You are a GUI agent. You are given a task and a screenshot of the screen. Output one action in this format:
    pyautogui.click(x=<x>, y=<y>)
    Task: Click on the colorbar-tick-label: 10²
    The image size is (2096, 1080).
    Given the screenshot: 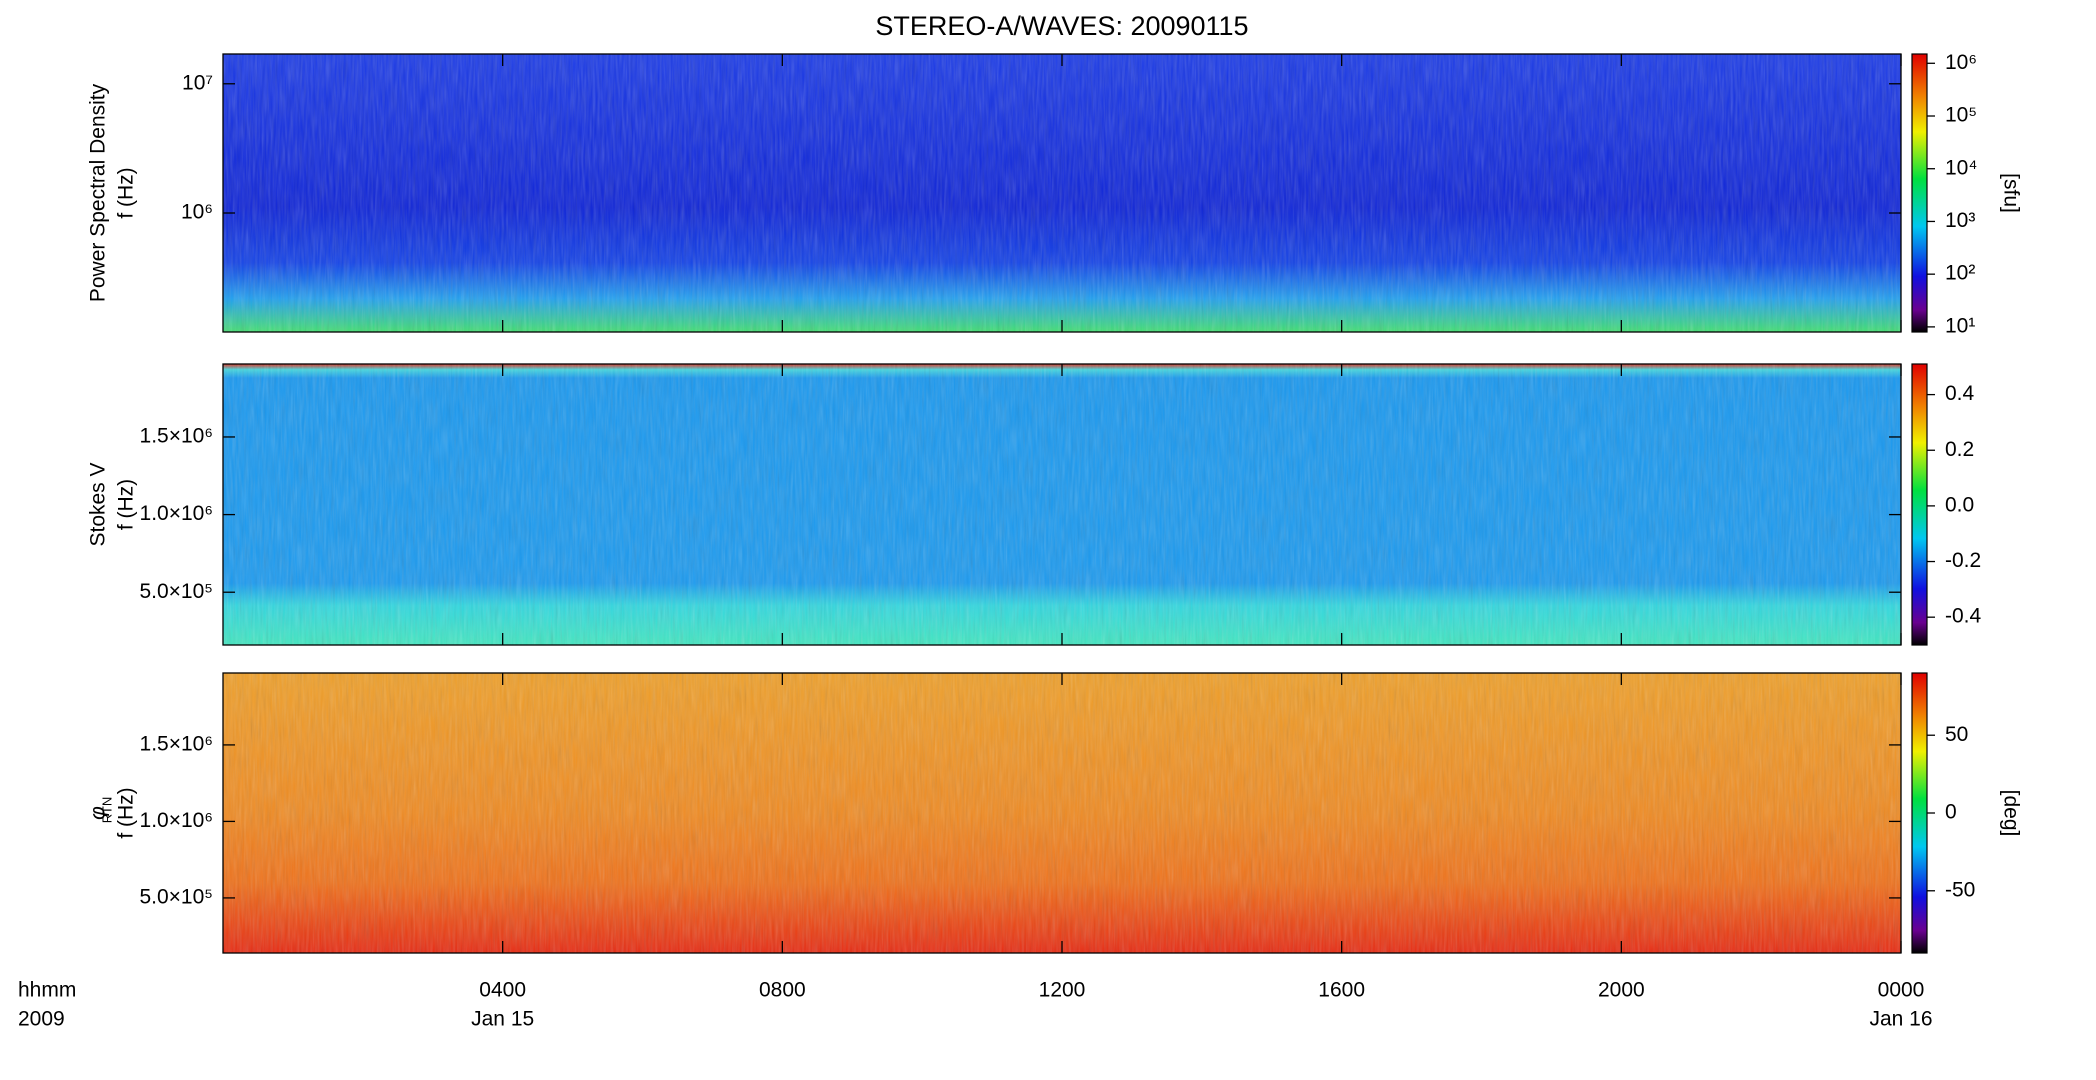 What is the action you would take?
    pyautogui.click(x=1960, y=273)
    